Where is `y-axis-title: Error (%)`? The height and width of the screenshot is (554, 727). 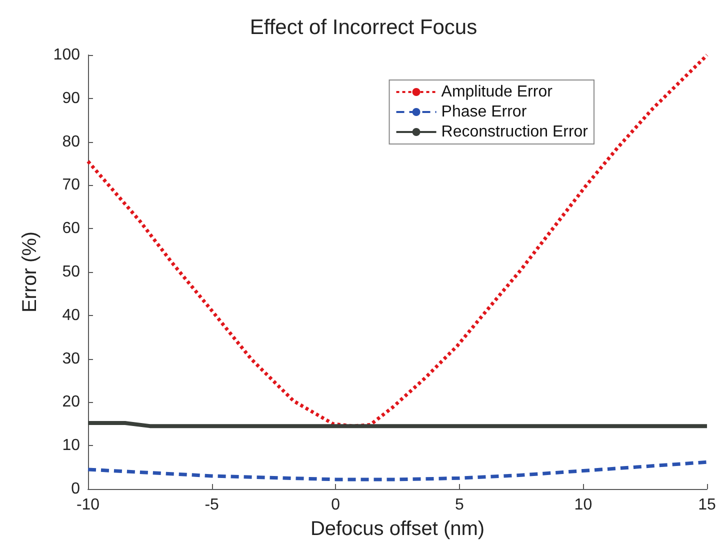
y-axis-title: Error (%) is located at coordinates (30, 272).